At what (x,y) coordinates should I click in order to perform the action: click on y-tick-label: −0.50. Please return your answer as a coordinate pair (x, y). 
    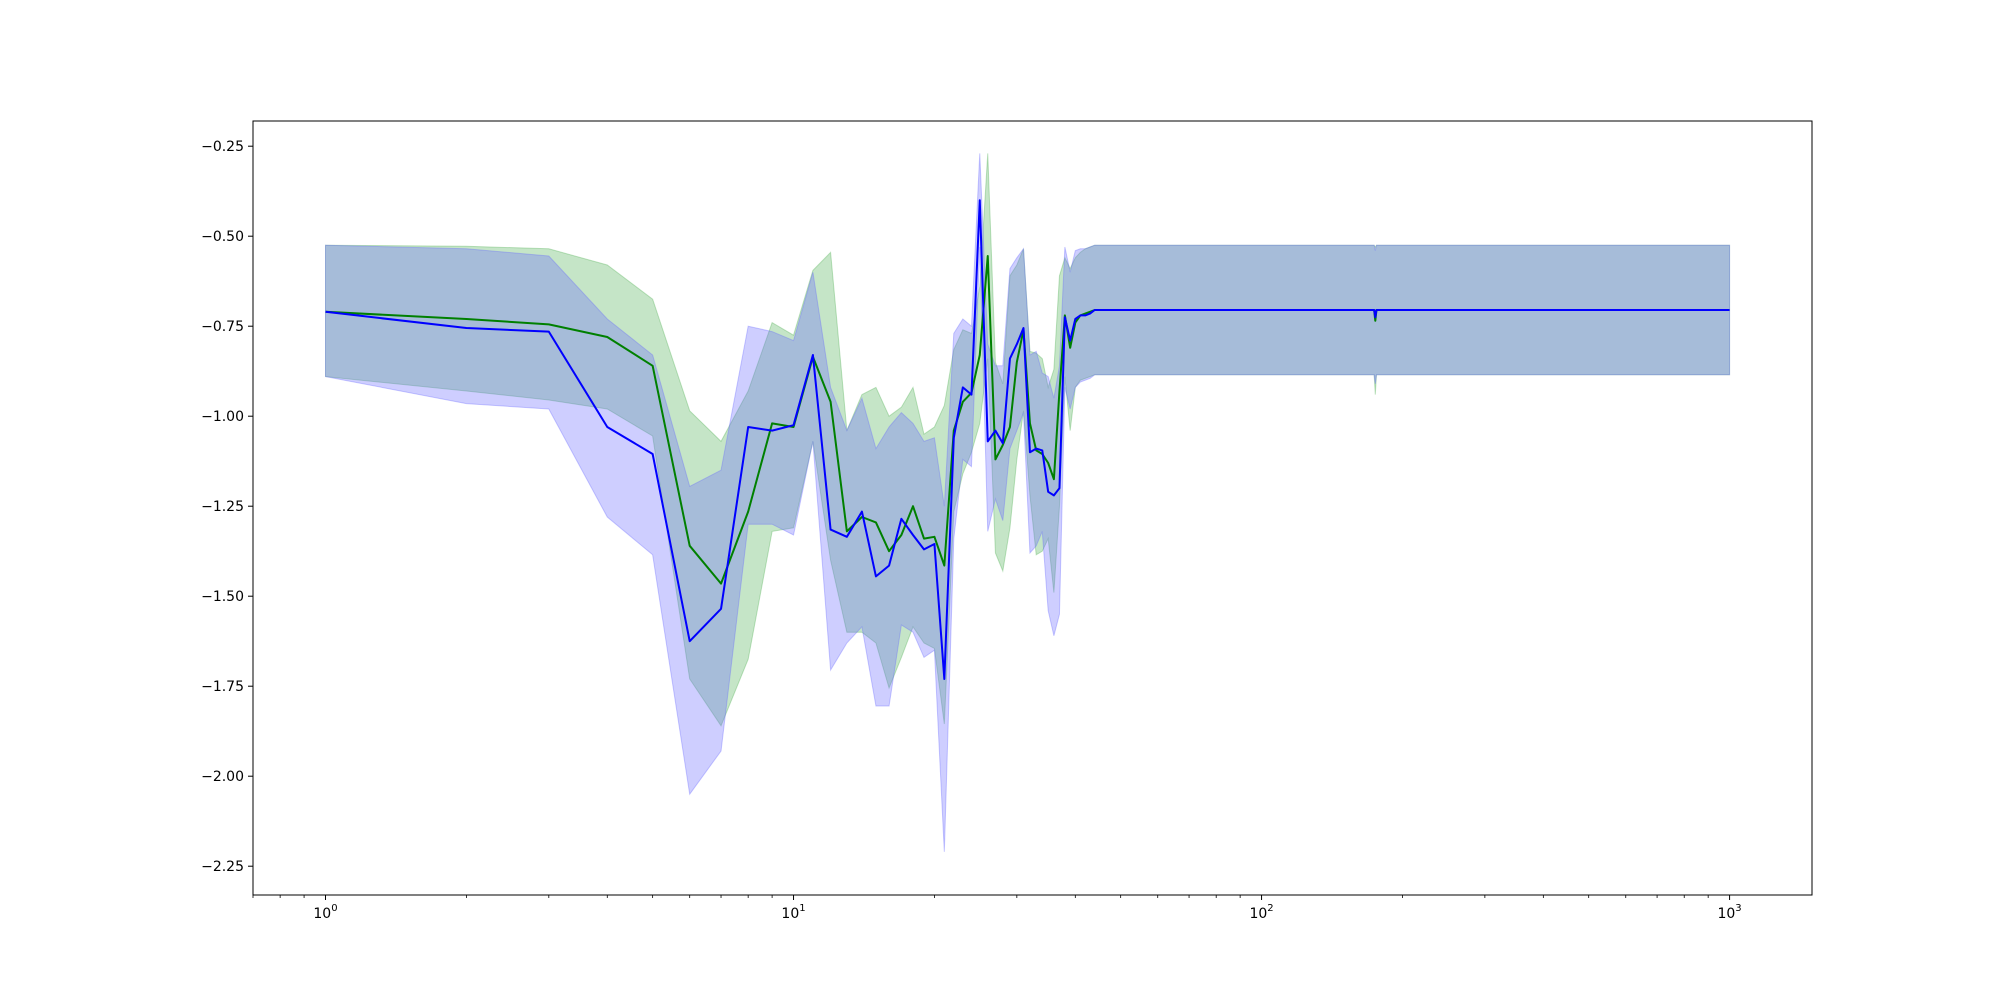
    Looking at the image, I should click on (222, 237).